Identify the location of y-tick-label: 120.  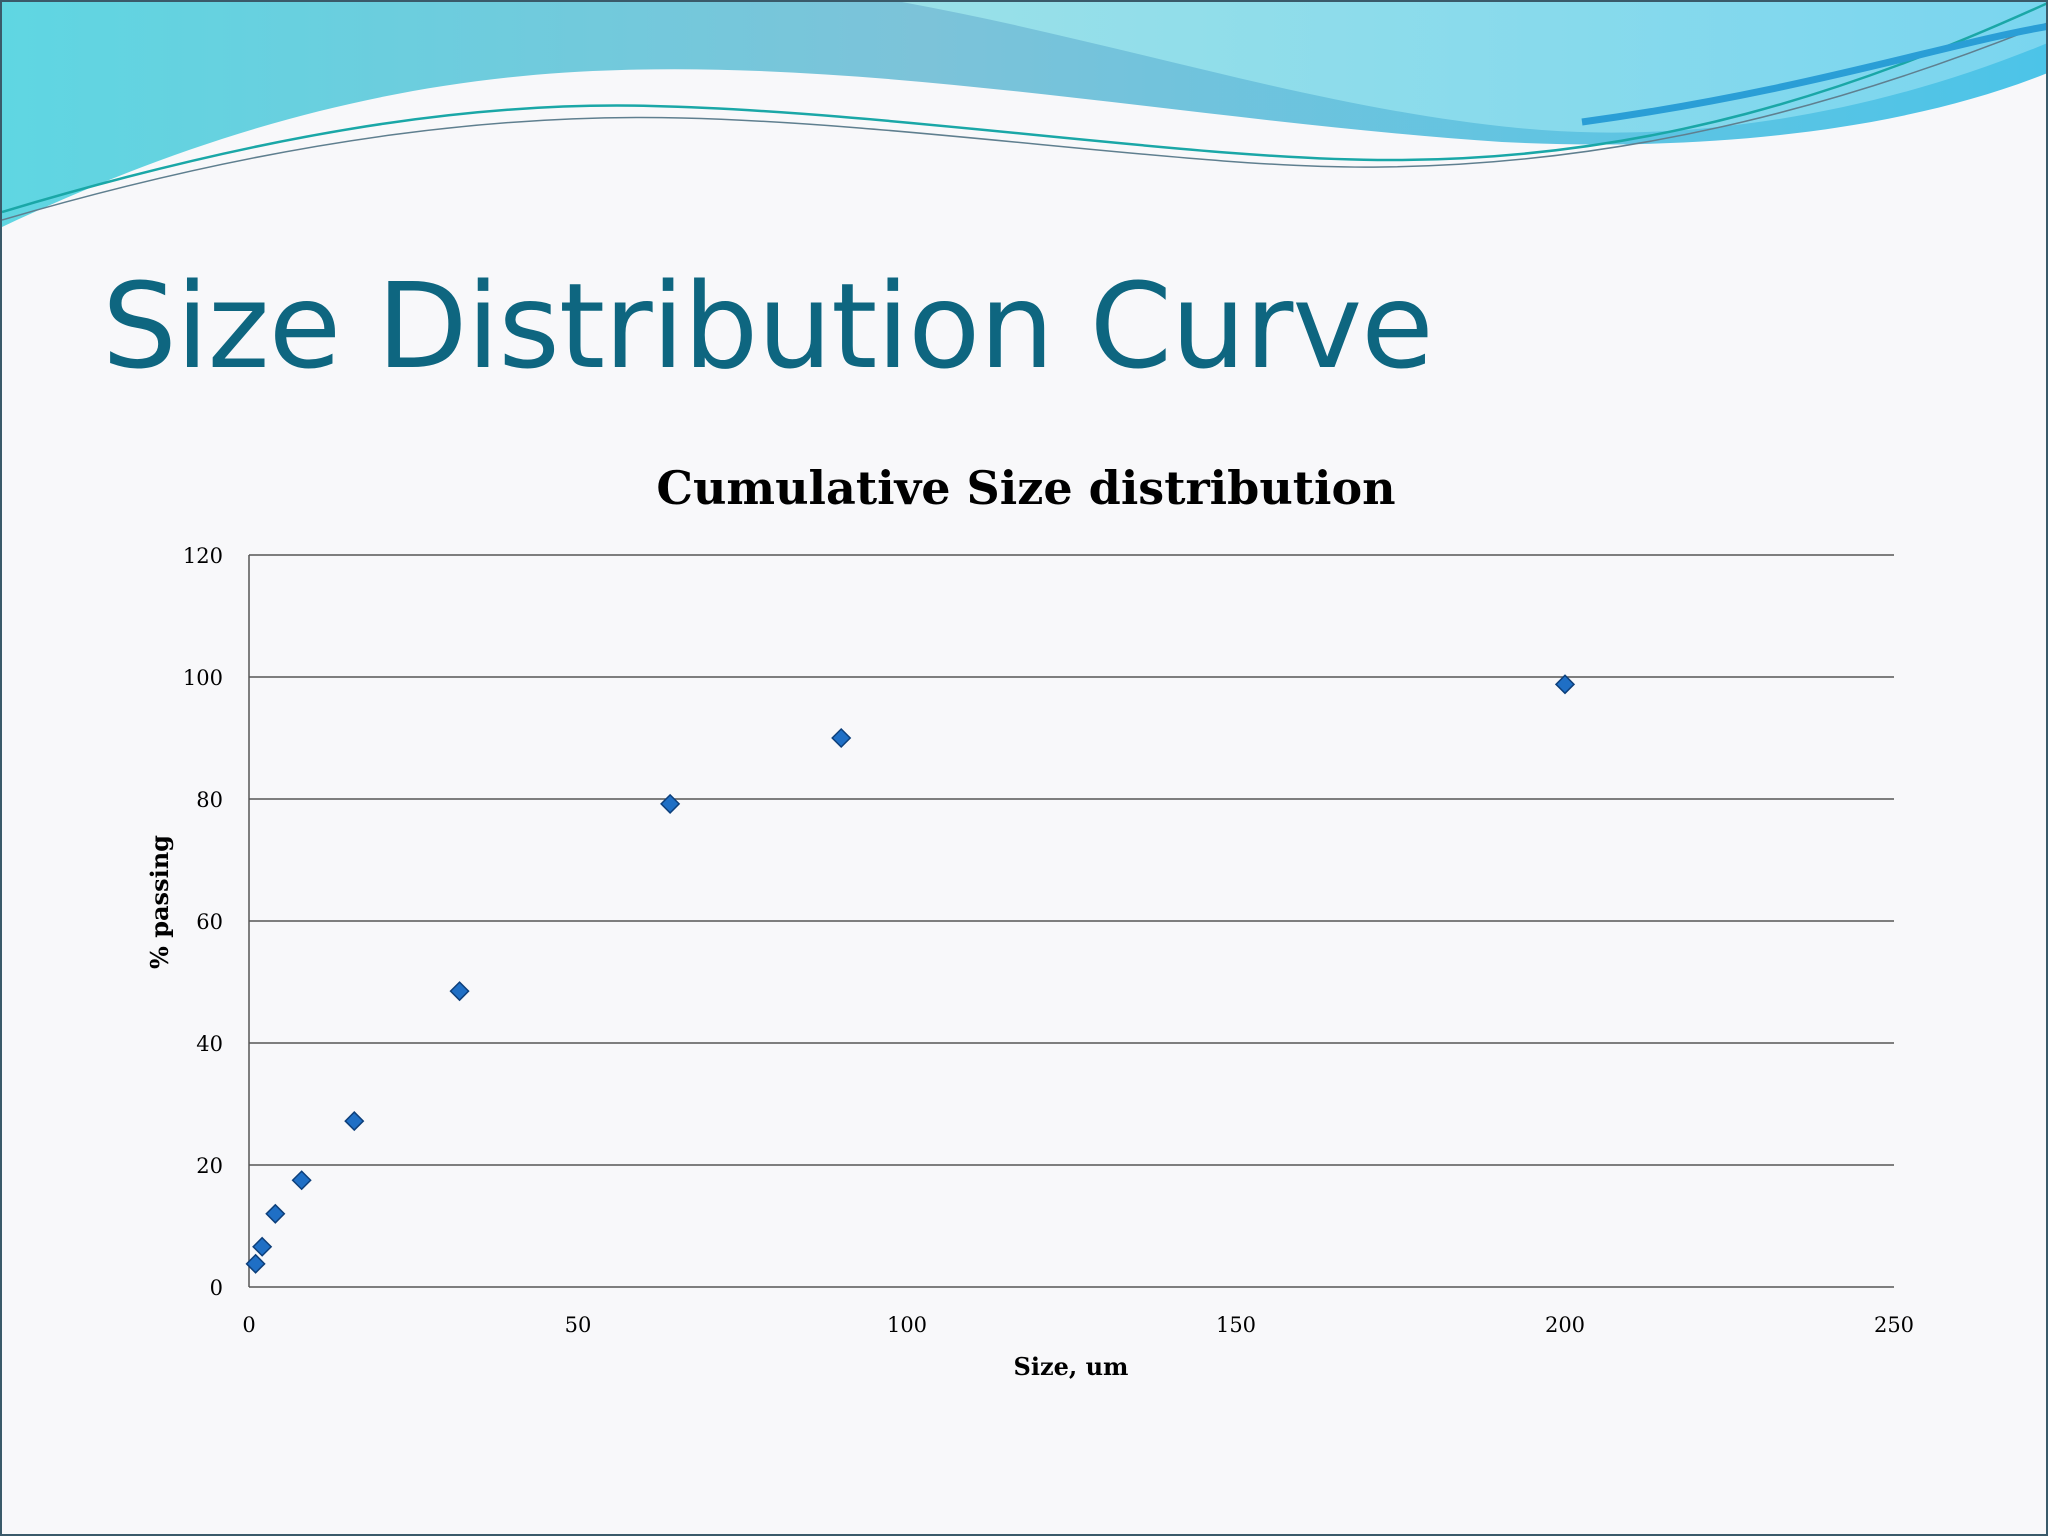
(203, 556).